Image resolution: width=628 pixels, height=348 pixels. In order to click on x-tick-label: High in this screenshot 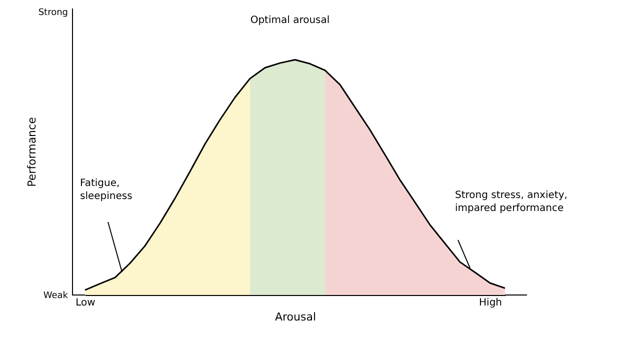, I will do `click(490, 303)`.